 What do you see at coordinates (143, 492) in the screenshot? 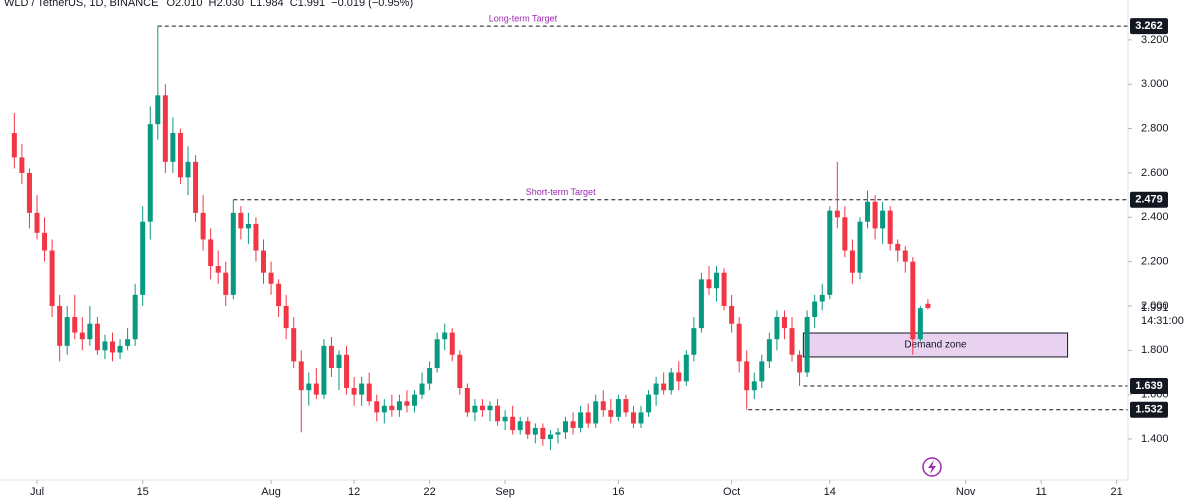
I see `x-tick-label: 15` at bounding box center [143, 492].